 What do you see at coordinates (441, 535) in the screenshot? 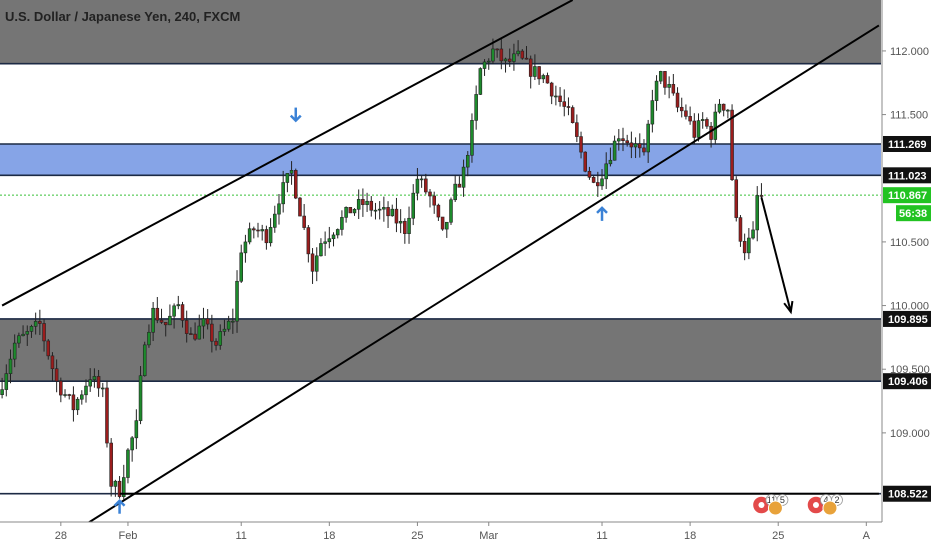
I see `time-axis: 28 Feb 11 18 25 Mar 11 18 25 A` at bounding box center [441, 535].